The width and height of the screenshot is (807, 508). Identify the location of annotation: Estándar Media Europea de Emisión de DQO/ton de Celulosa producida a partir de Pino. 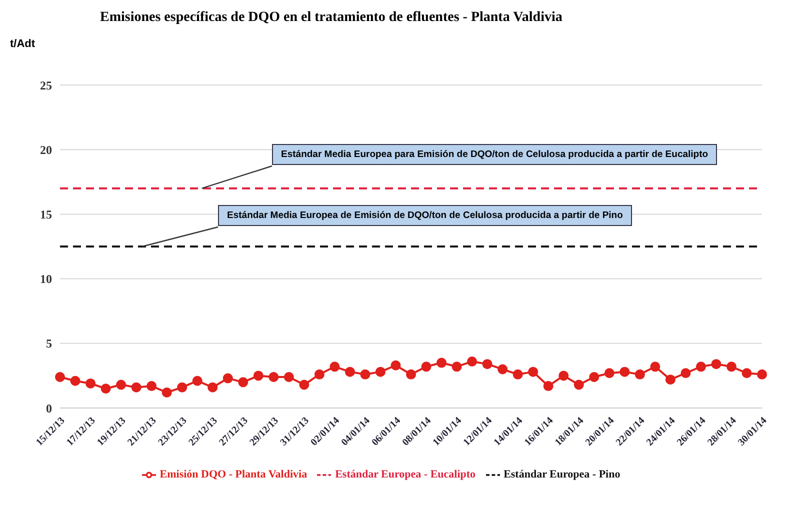
(425, 215).